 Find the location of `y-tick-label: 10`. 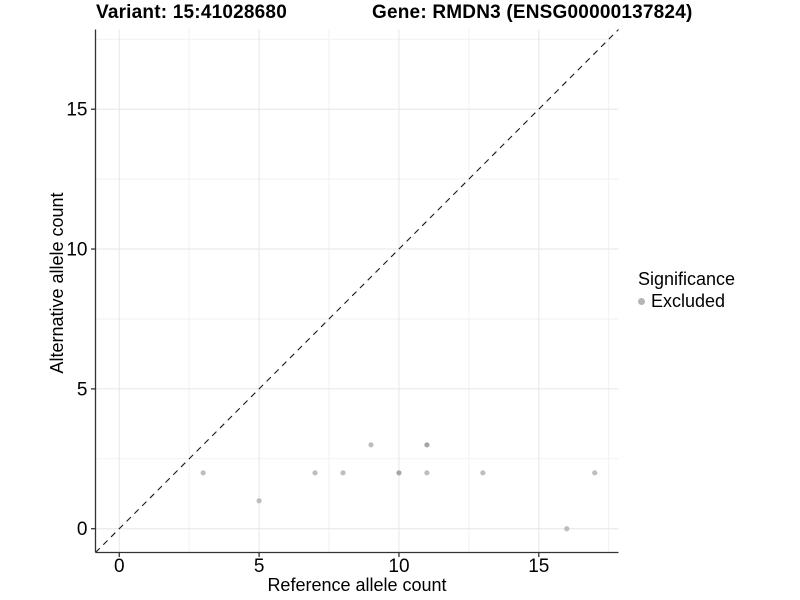

y-tick-label: 10 is located at coordinates (76, 250).